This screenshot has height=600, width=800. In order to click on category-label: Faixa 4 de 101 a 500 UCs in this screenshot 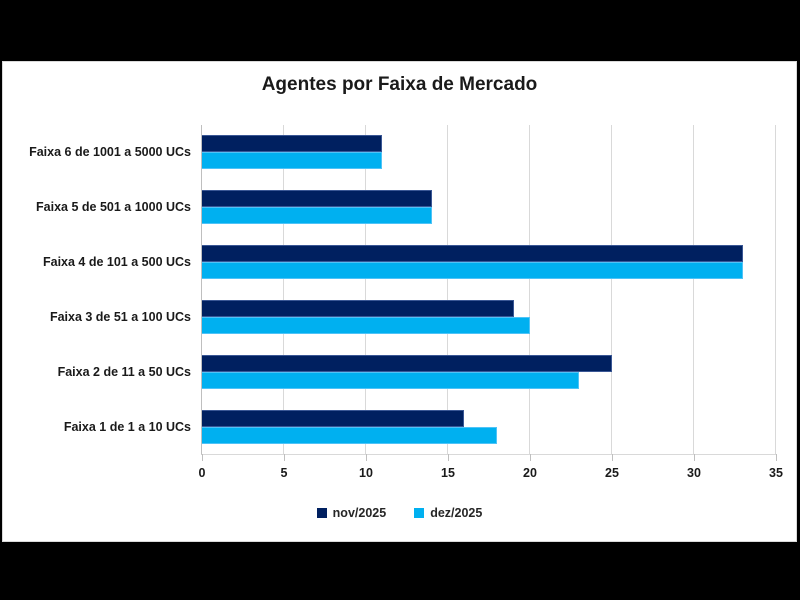, I will do `click(116, 262)`.